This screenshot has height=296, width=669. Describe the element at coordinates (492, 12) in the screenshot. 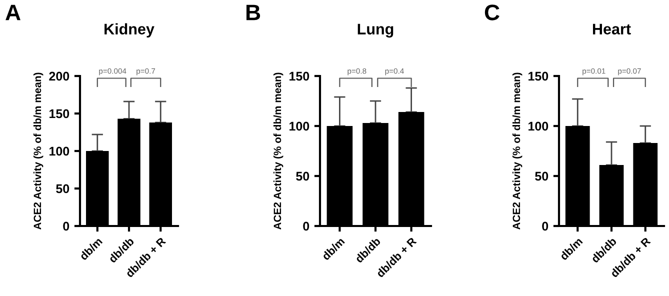

I see `text: C` at that location.